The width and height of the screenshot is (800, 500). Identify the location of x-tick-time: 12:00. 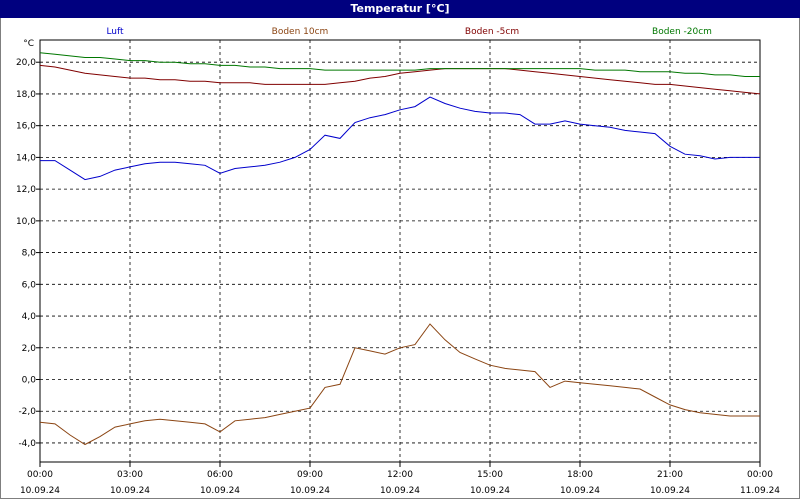
(400, 475).